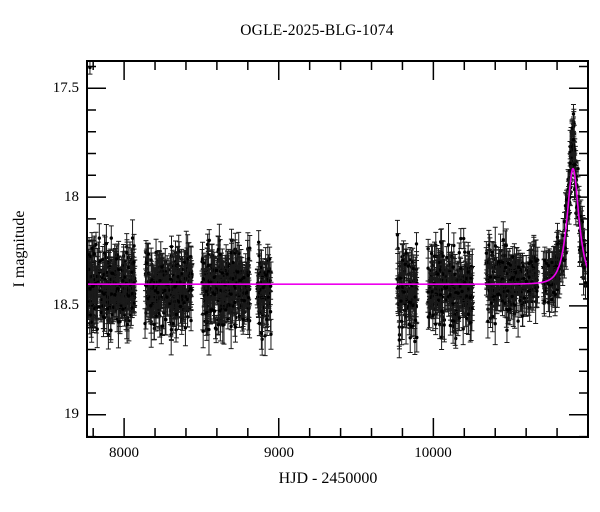 This screenshot has width=600, height=512. Describe the element at coordinates (317, 30) in the screenshot. I see `chart-title: OGLE-2025-BLG-1074` at that location.